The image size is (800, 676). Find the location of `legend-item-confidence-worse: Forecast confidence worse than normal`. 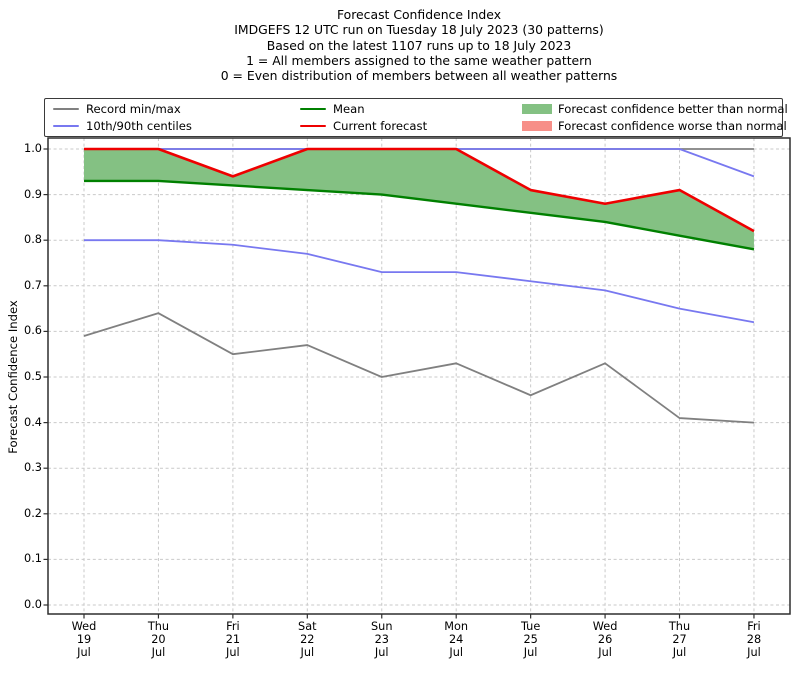

legend-item-confidence-worse: Forecast confidence worse than normal is located at coordinates (655, 126).